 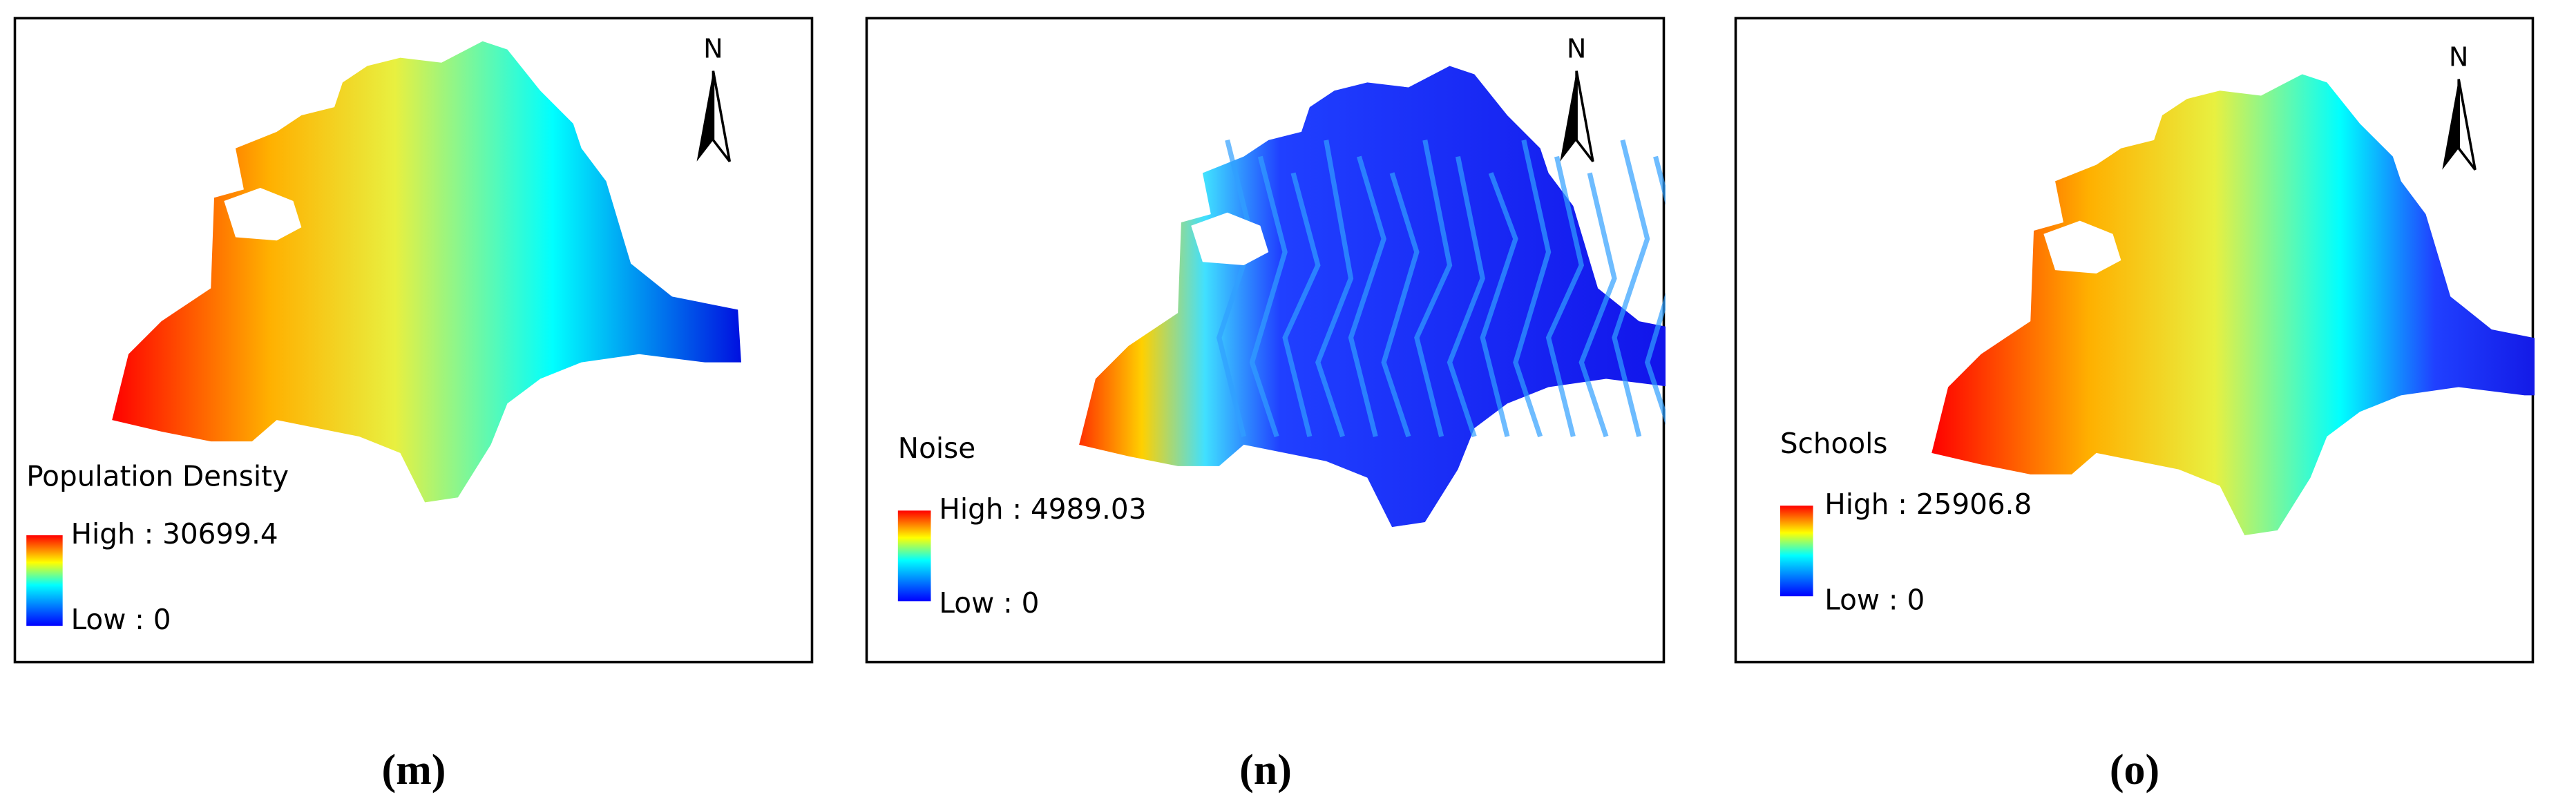 I want to click on panel-caption: (o), so click(x=2135, y=771).